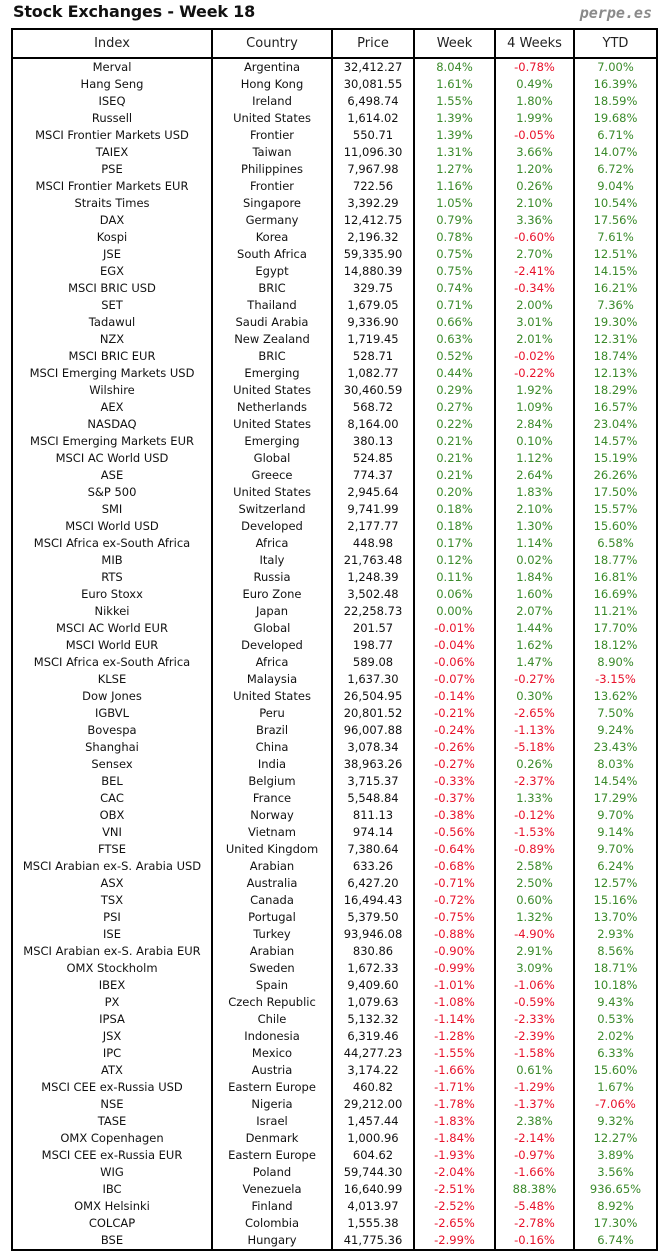 Image resolution: width=664 pixels, height=1260 pixels. What do you see at coordinates (372, 356) in the screenshot?
I see `cell-price: 528.71` at bounding box center [372, 356].